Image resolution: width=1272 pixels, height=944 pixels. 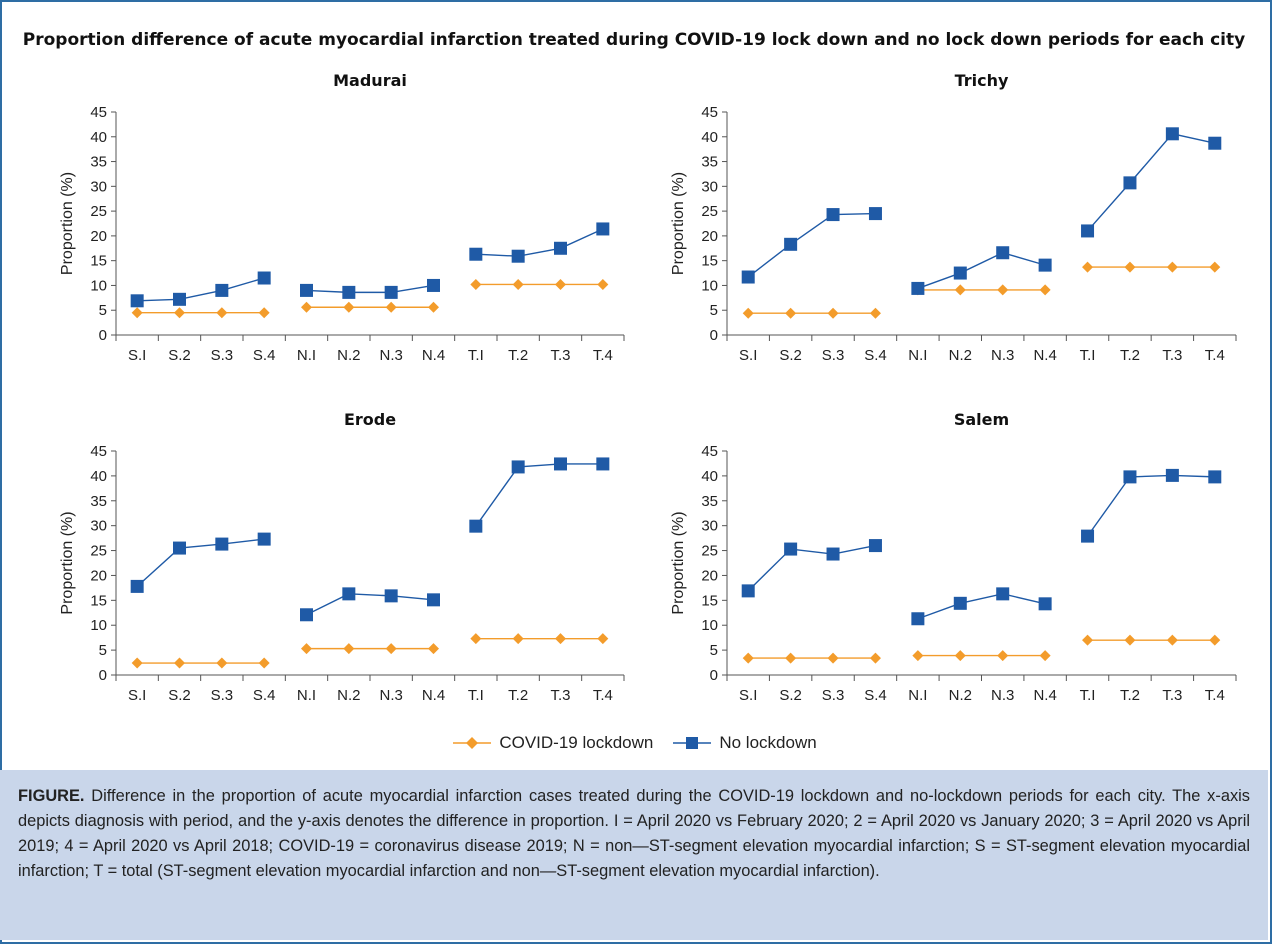 What do you see at coordinates (472, 743) in the screenshot?
I see `legend-covid-marker-icon` at bounding box center [472, 743].